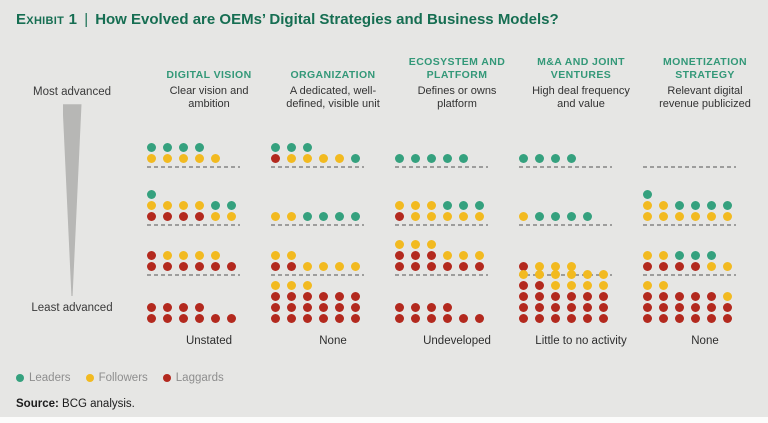 This screenshot has height=423, width=768. What do you see at coordinates (457, 68) in the screenshot?
I see `column-header: ECOSYSTEM AND PLATFORM` at bounding box center [457, 68].